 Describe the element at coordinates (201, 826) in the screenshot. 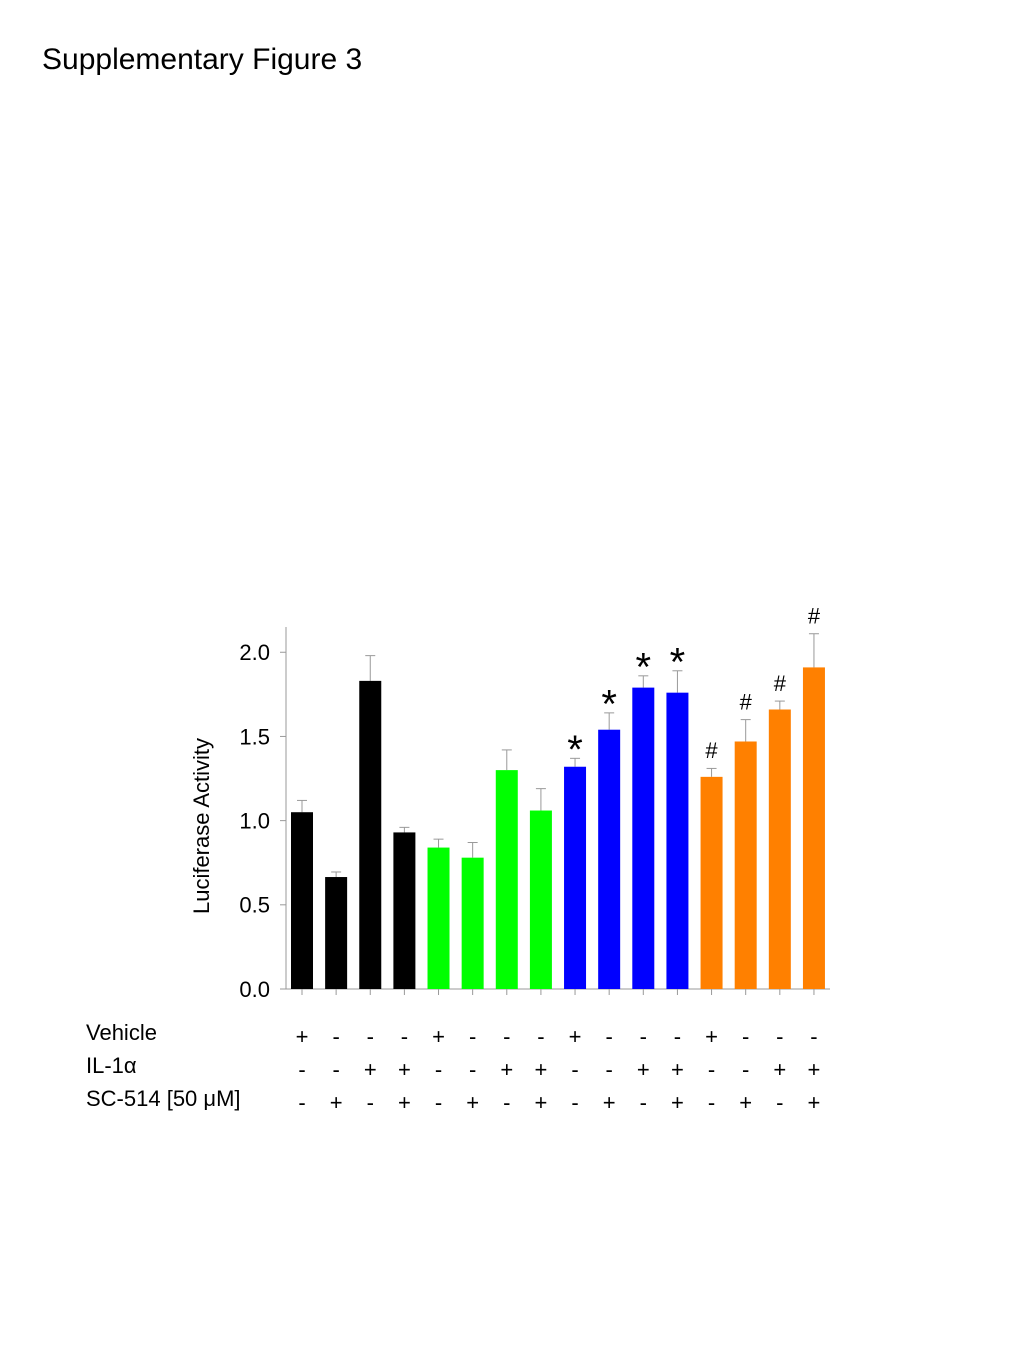

I see `y-axis-label: Luciferase Activity` at that location.